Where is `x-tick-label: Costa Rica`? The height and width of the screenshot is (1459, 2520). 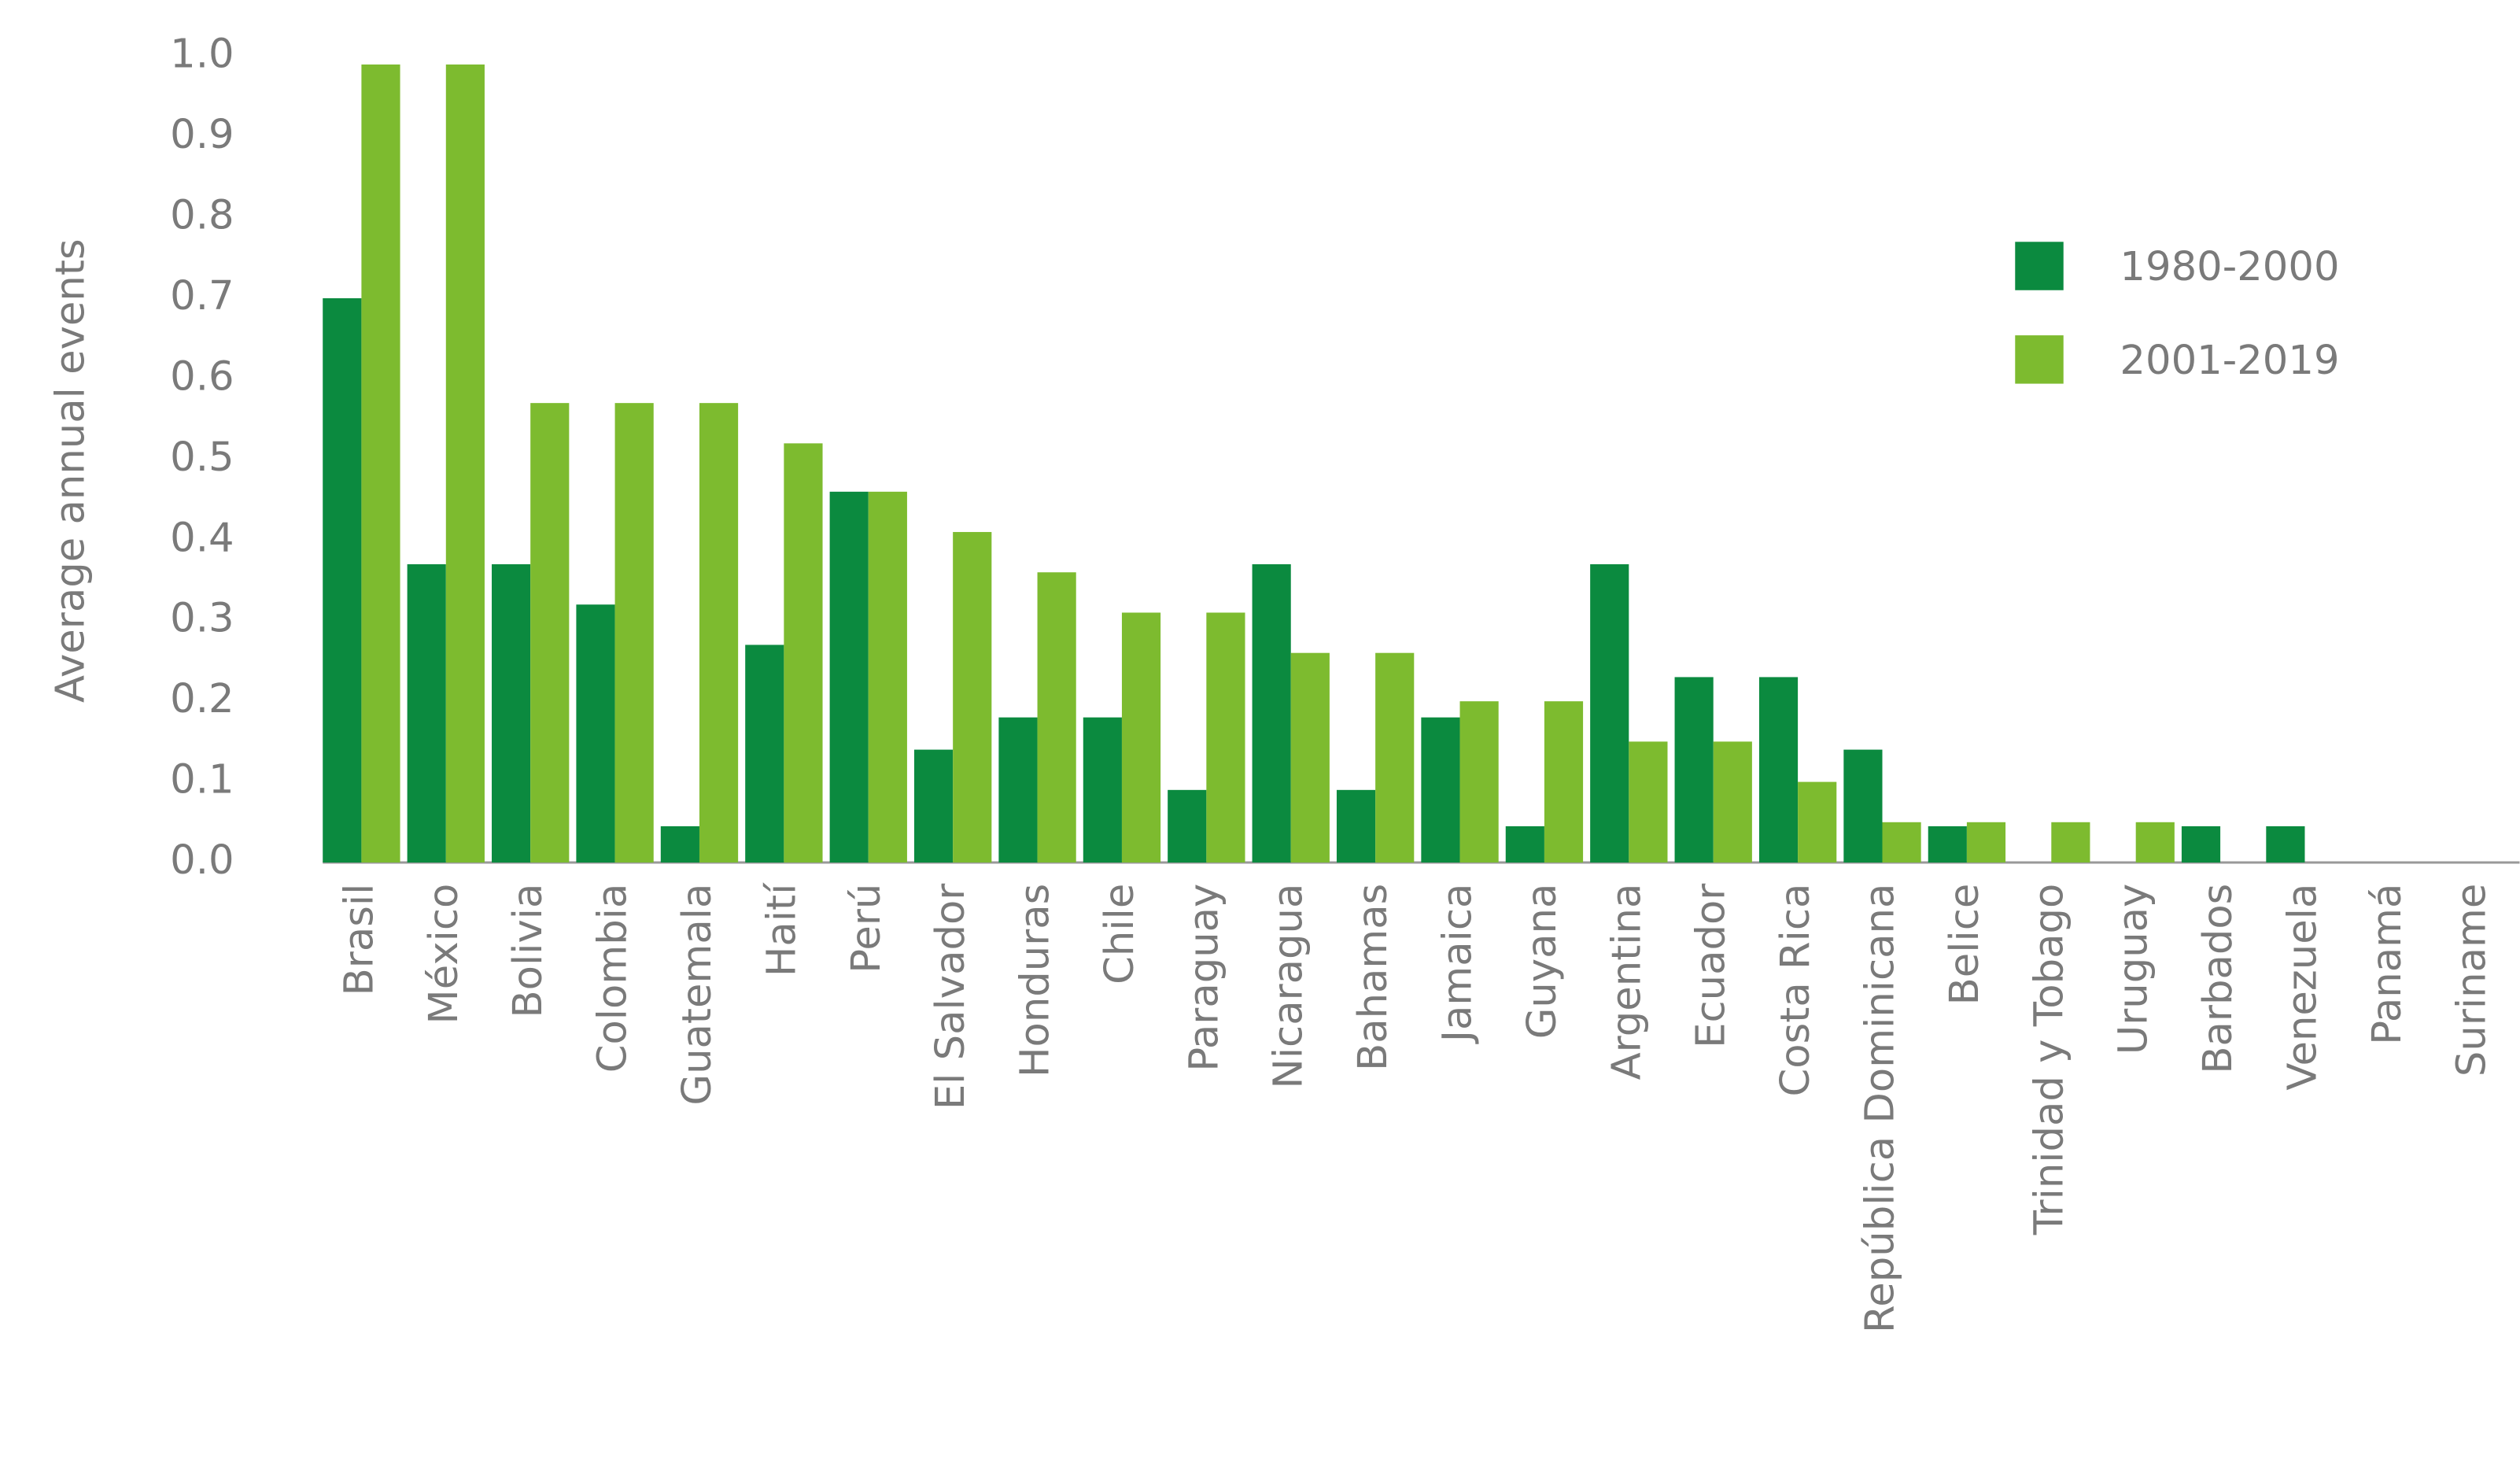
x-tick-label: Costa Rica is located at coordinates (1795, 990).